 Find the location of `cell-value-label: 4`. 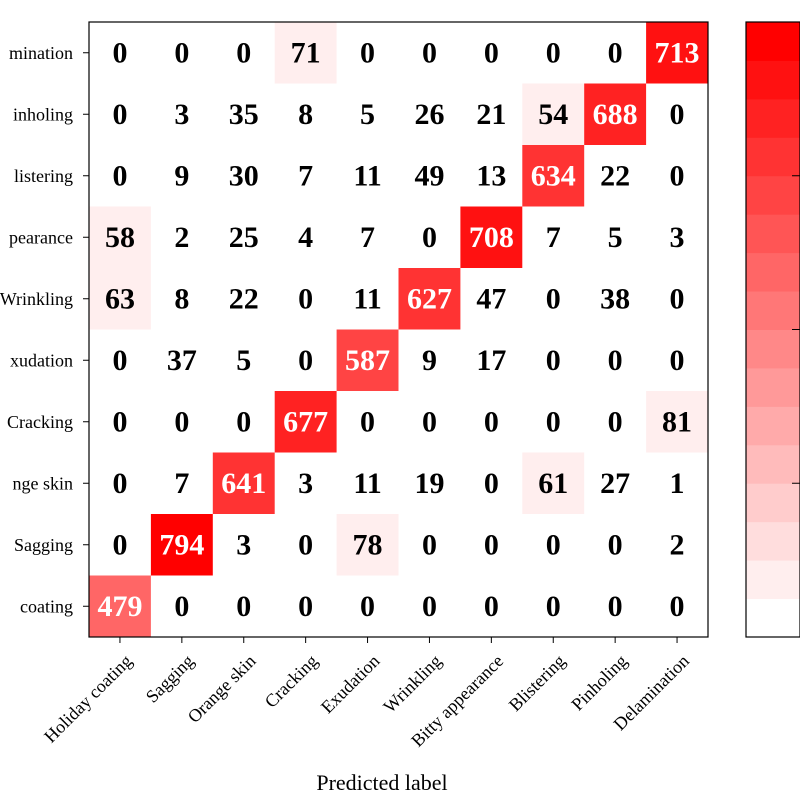

cell-value-label: 4 is located at coordinates (305, 237).